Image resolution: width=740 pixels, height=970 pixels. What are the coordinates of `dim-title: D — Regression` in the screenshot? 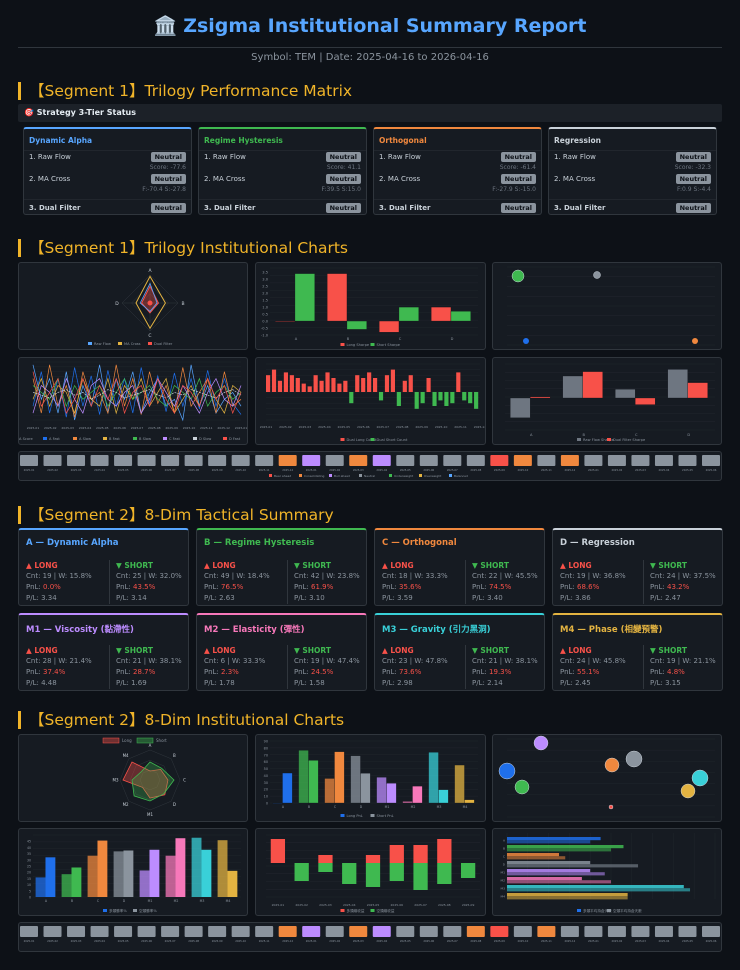 It's located at (597, 543).